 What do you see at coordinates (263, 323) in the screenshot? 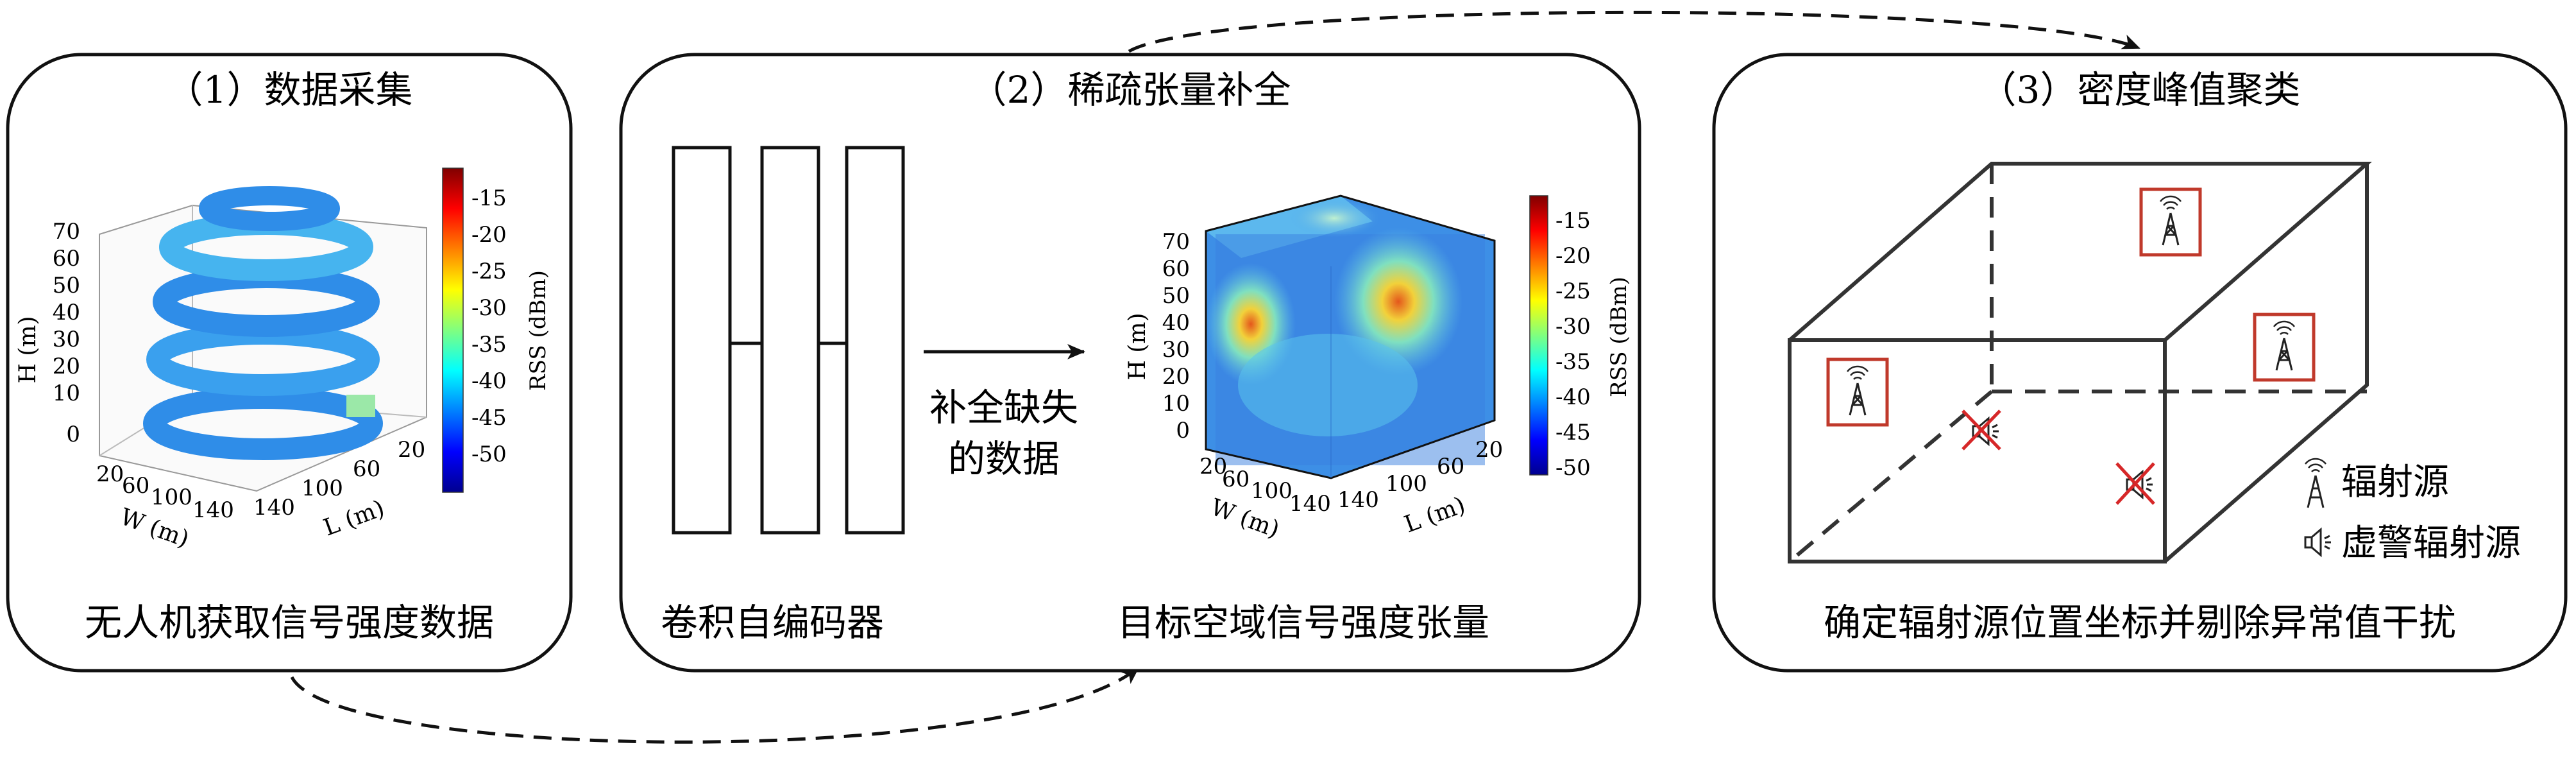
I see `uav-trajectory-spiral` at bounding box center [263, 323].